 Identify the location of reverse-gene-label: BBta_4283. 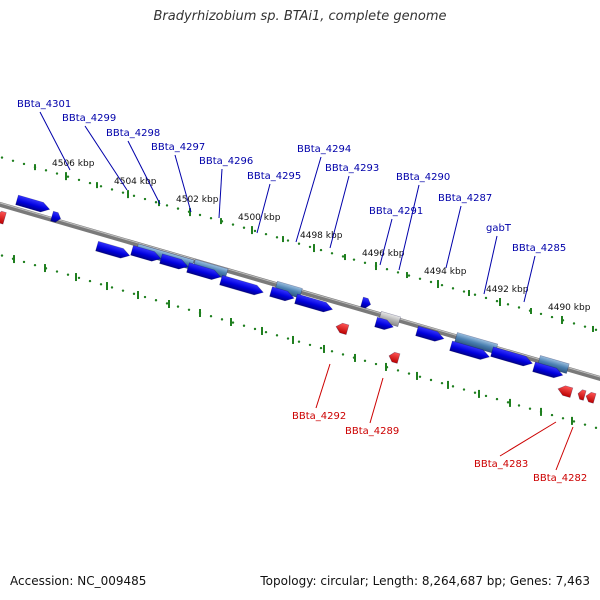
(501, 464).